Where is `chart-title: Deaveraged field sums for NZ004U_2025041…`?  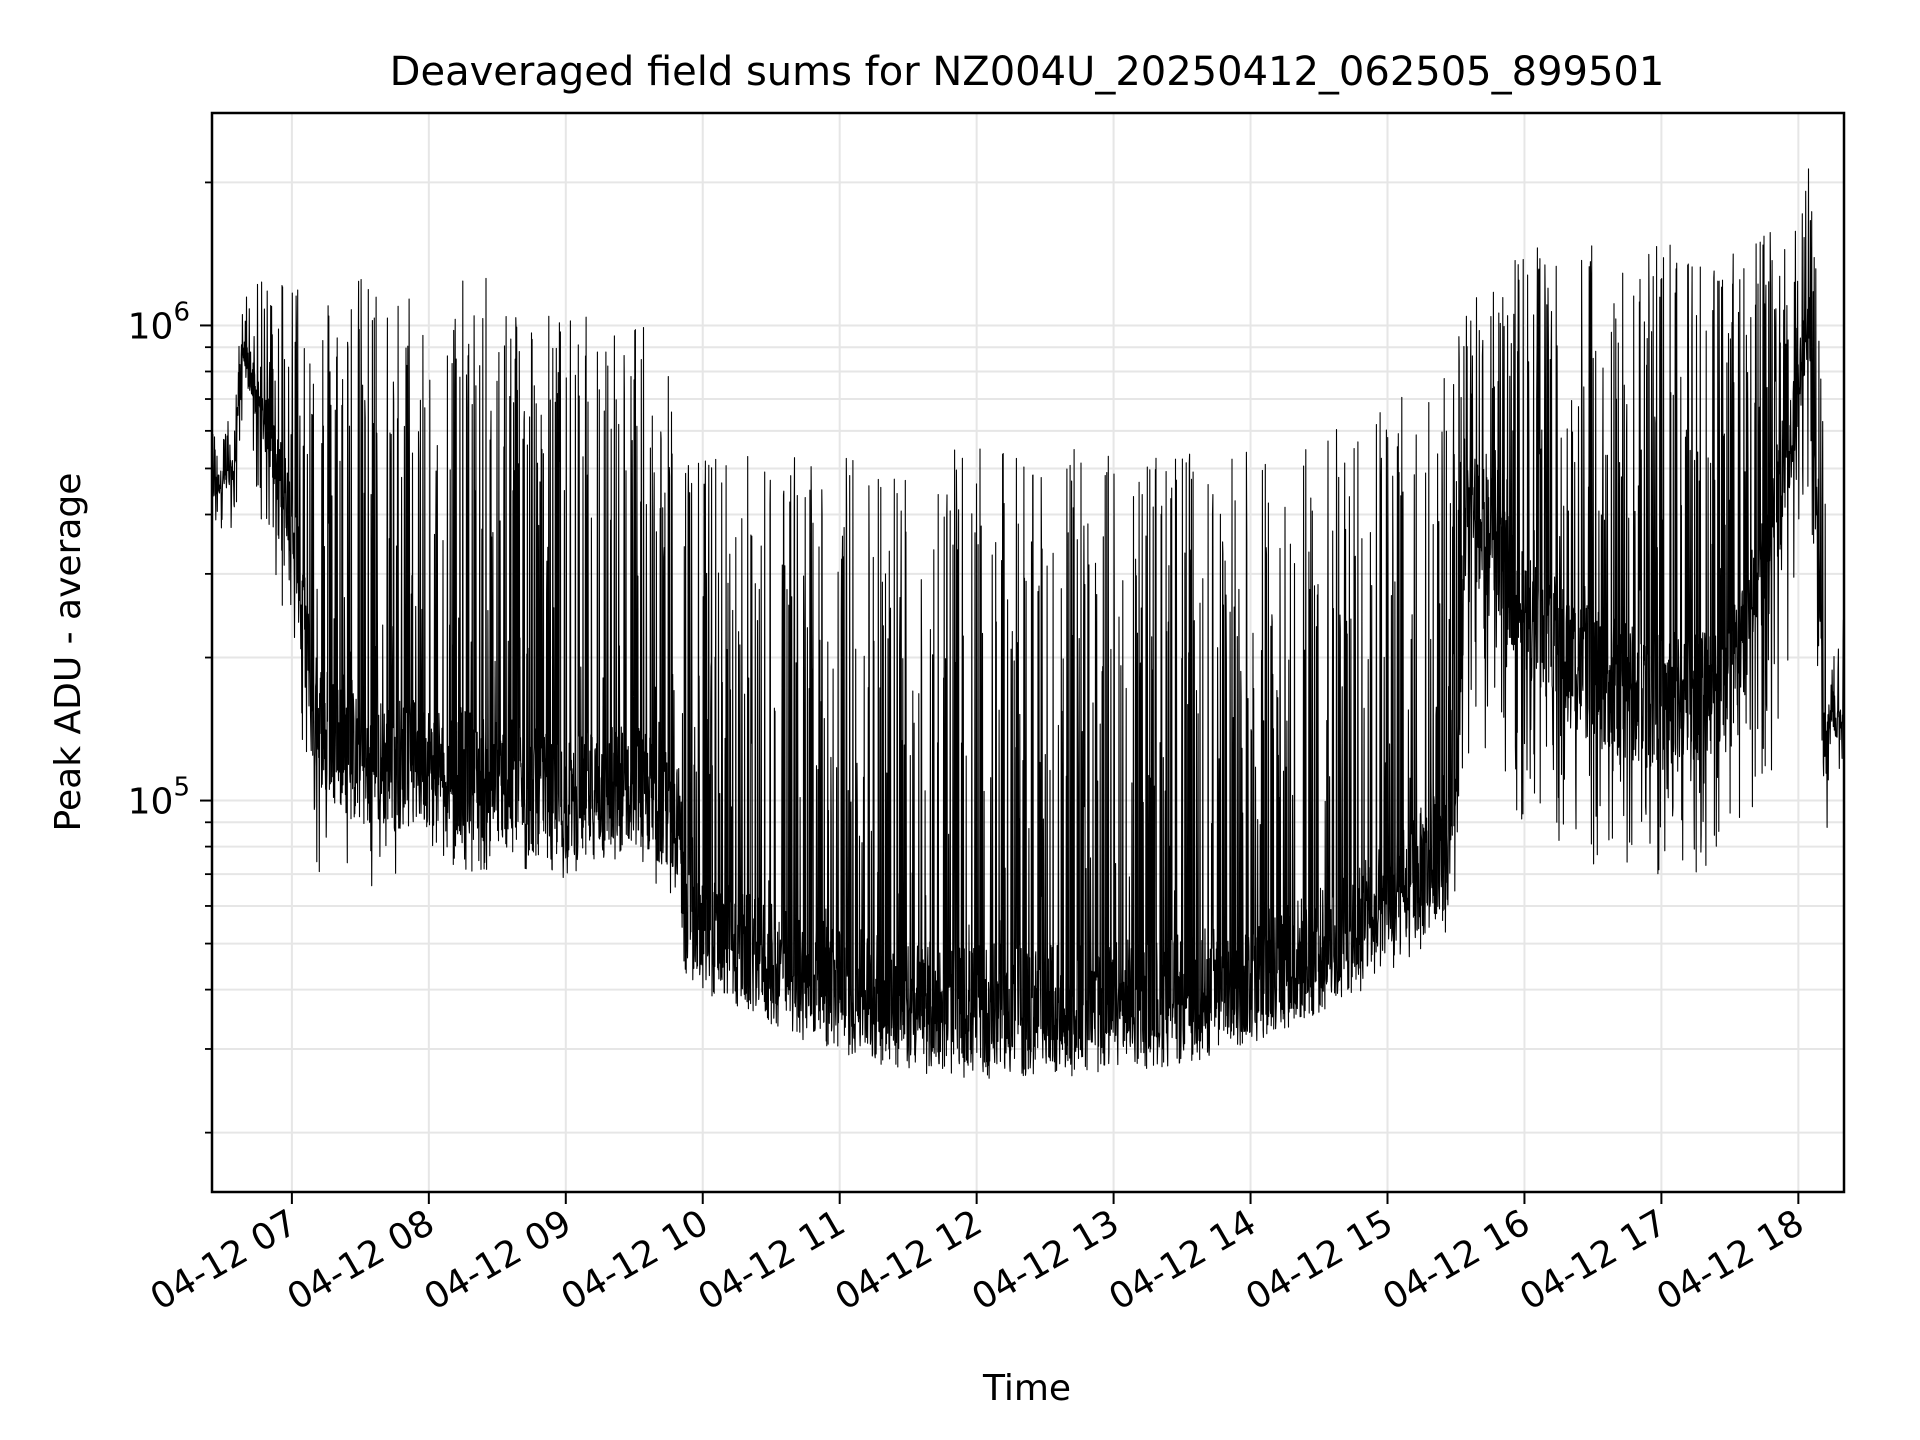
chart-title: Deaveraged field sums for NZ004U_2025041… is located at coordinates (1027, 72).